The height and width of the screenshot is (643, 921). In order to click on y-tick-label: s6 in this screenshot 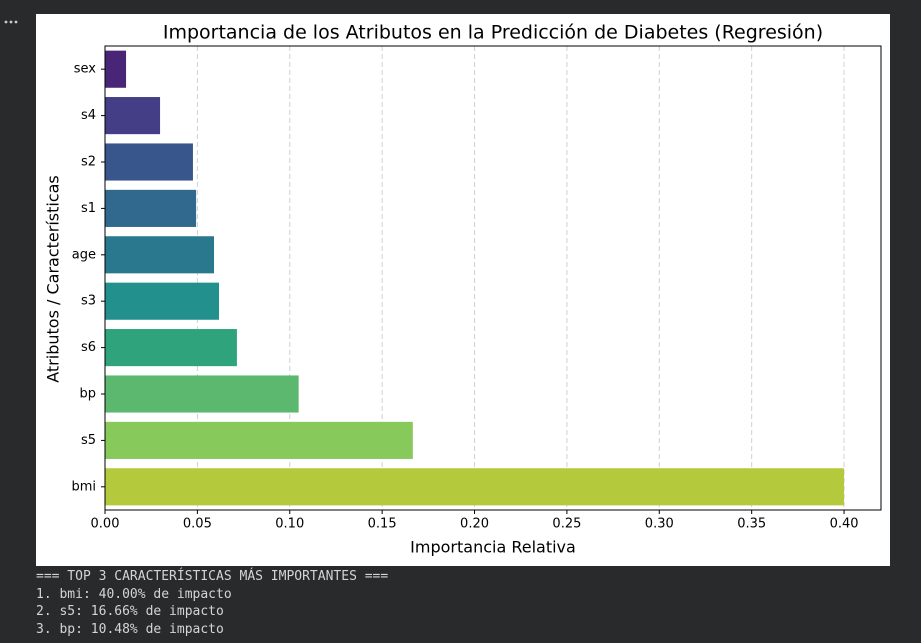, I will do `click(88, 347)`.